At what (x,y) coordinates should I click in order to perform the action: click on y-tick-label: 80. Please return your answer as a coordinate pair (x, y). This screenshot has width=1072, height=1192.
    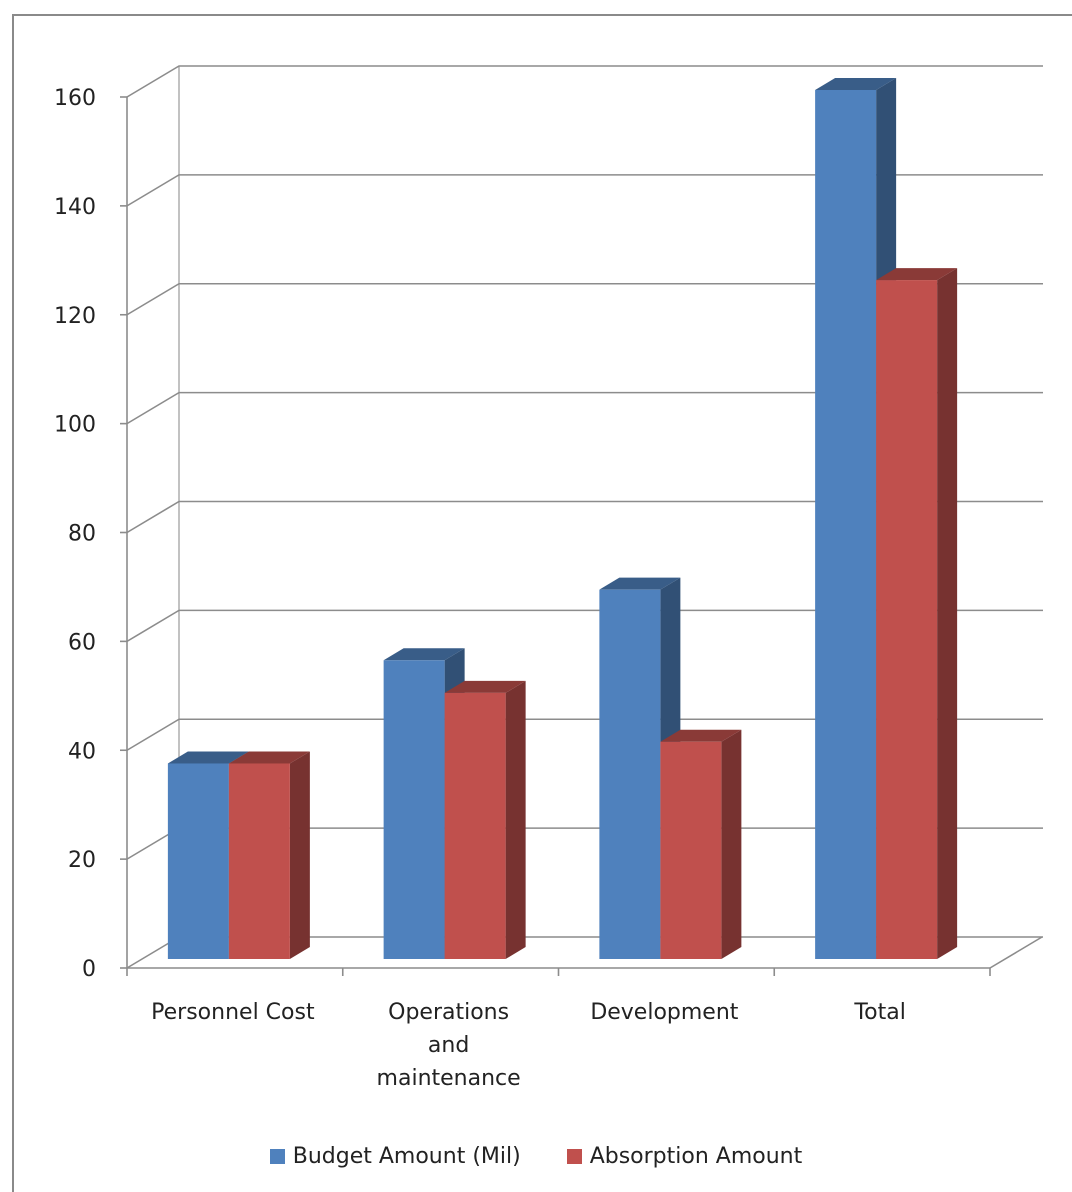
    Looking at the image, I should click on (82, 534).